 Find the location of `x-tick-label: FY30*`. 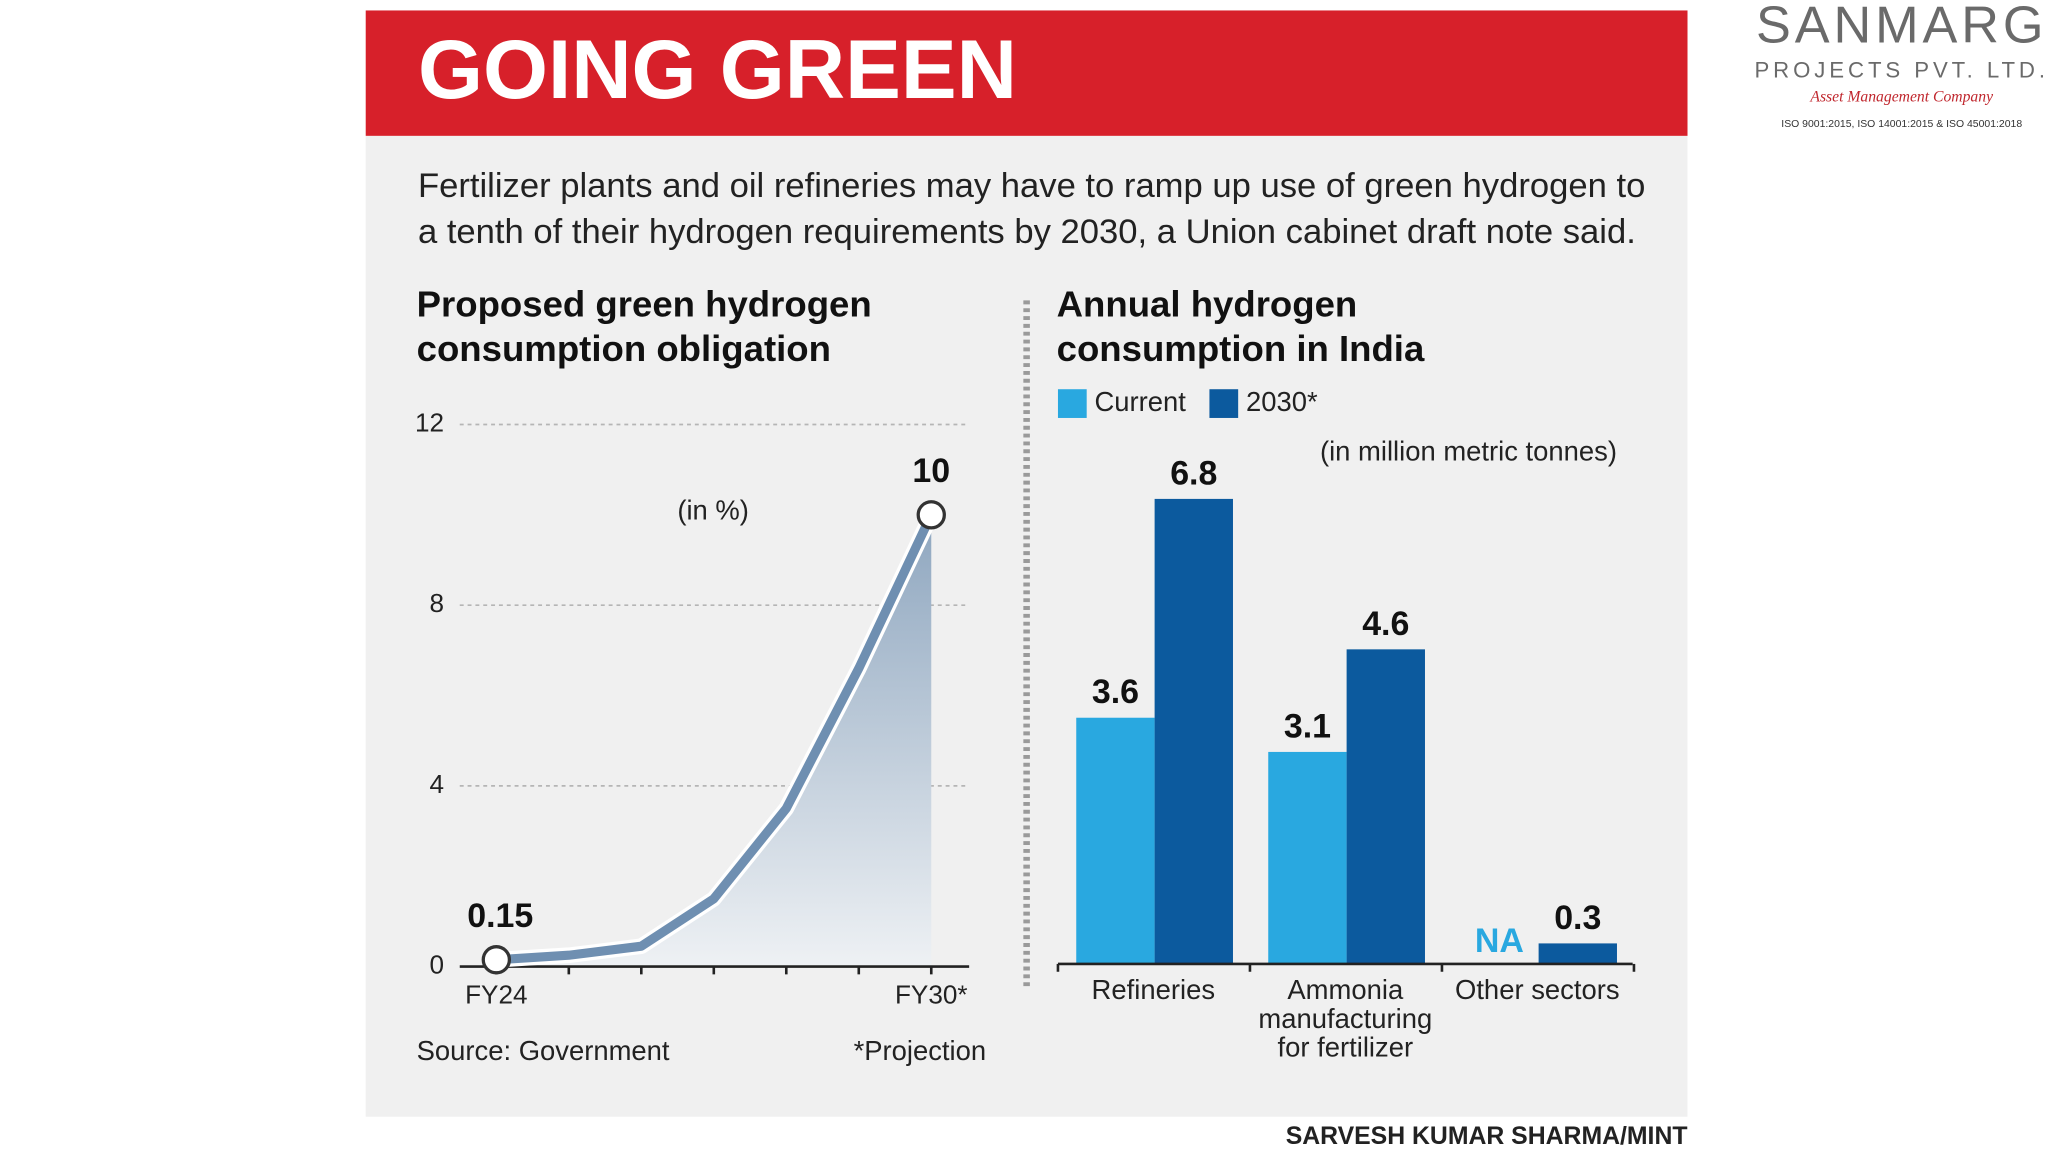

x-tick-label: FY30* is located at coordinates (931, 994).